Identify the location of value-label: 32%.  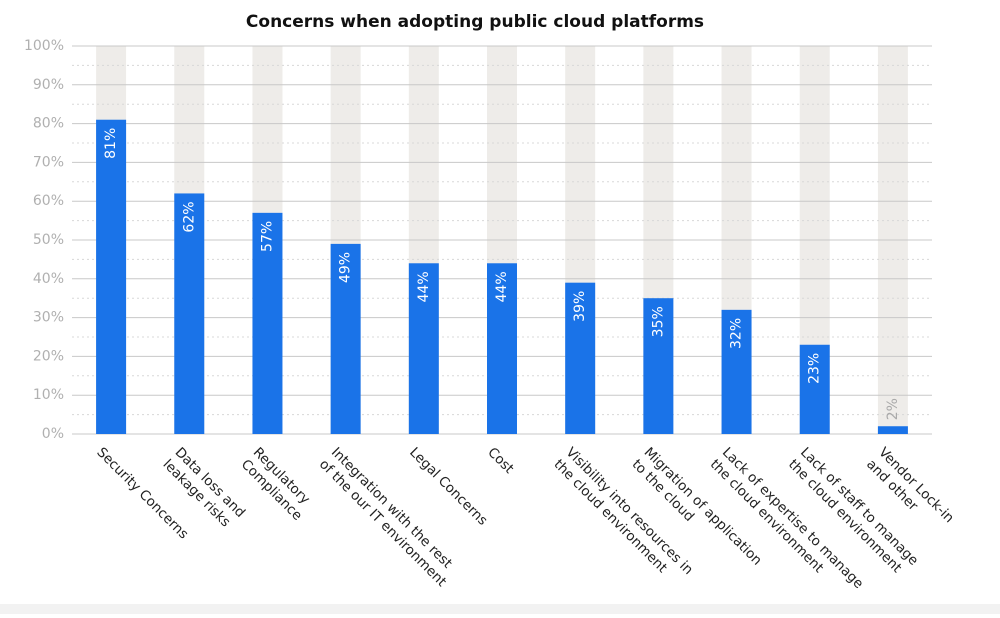
(737, 333).